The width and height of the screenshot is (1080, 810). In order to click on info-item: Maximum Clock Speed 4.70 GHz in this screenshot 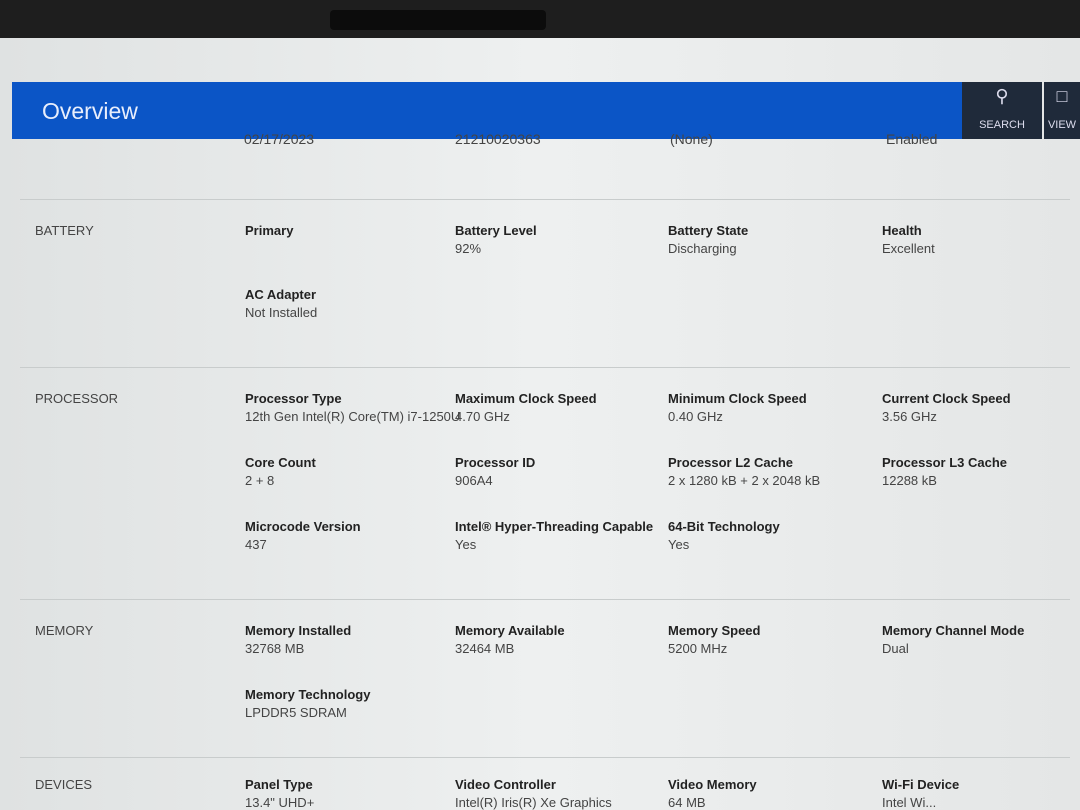, I will do `click(560, 408)`.